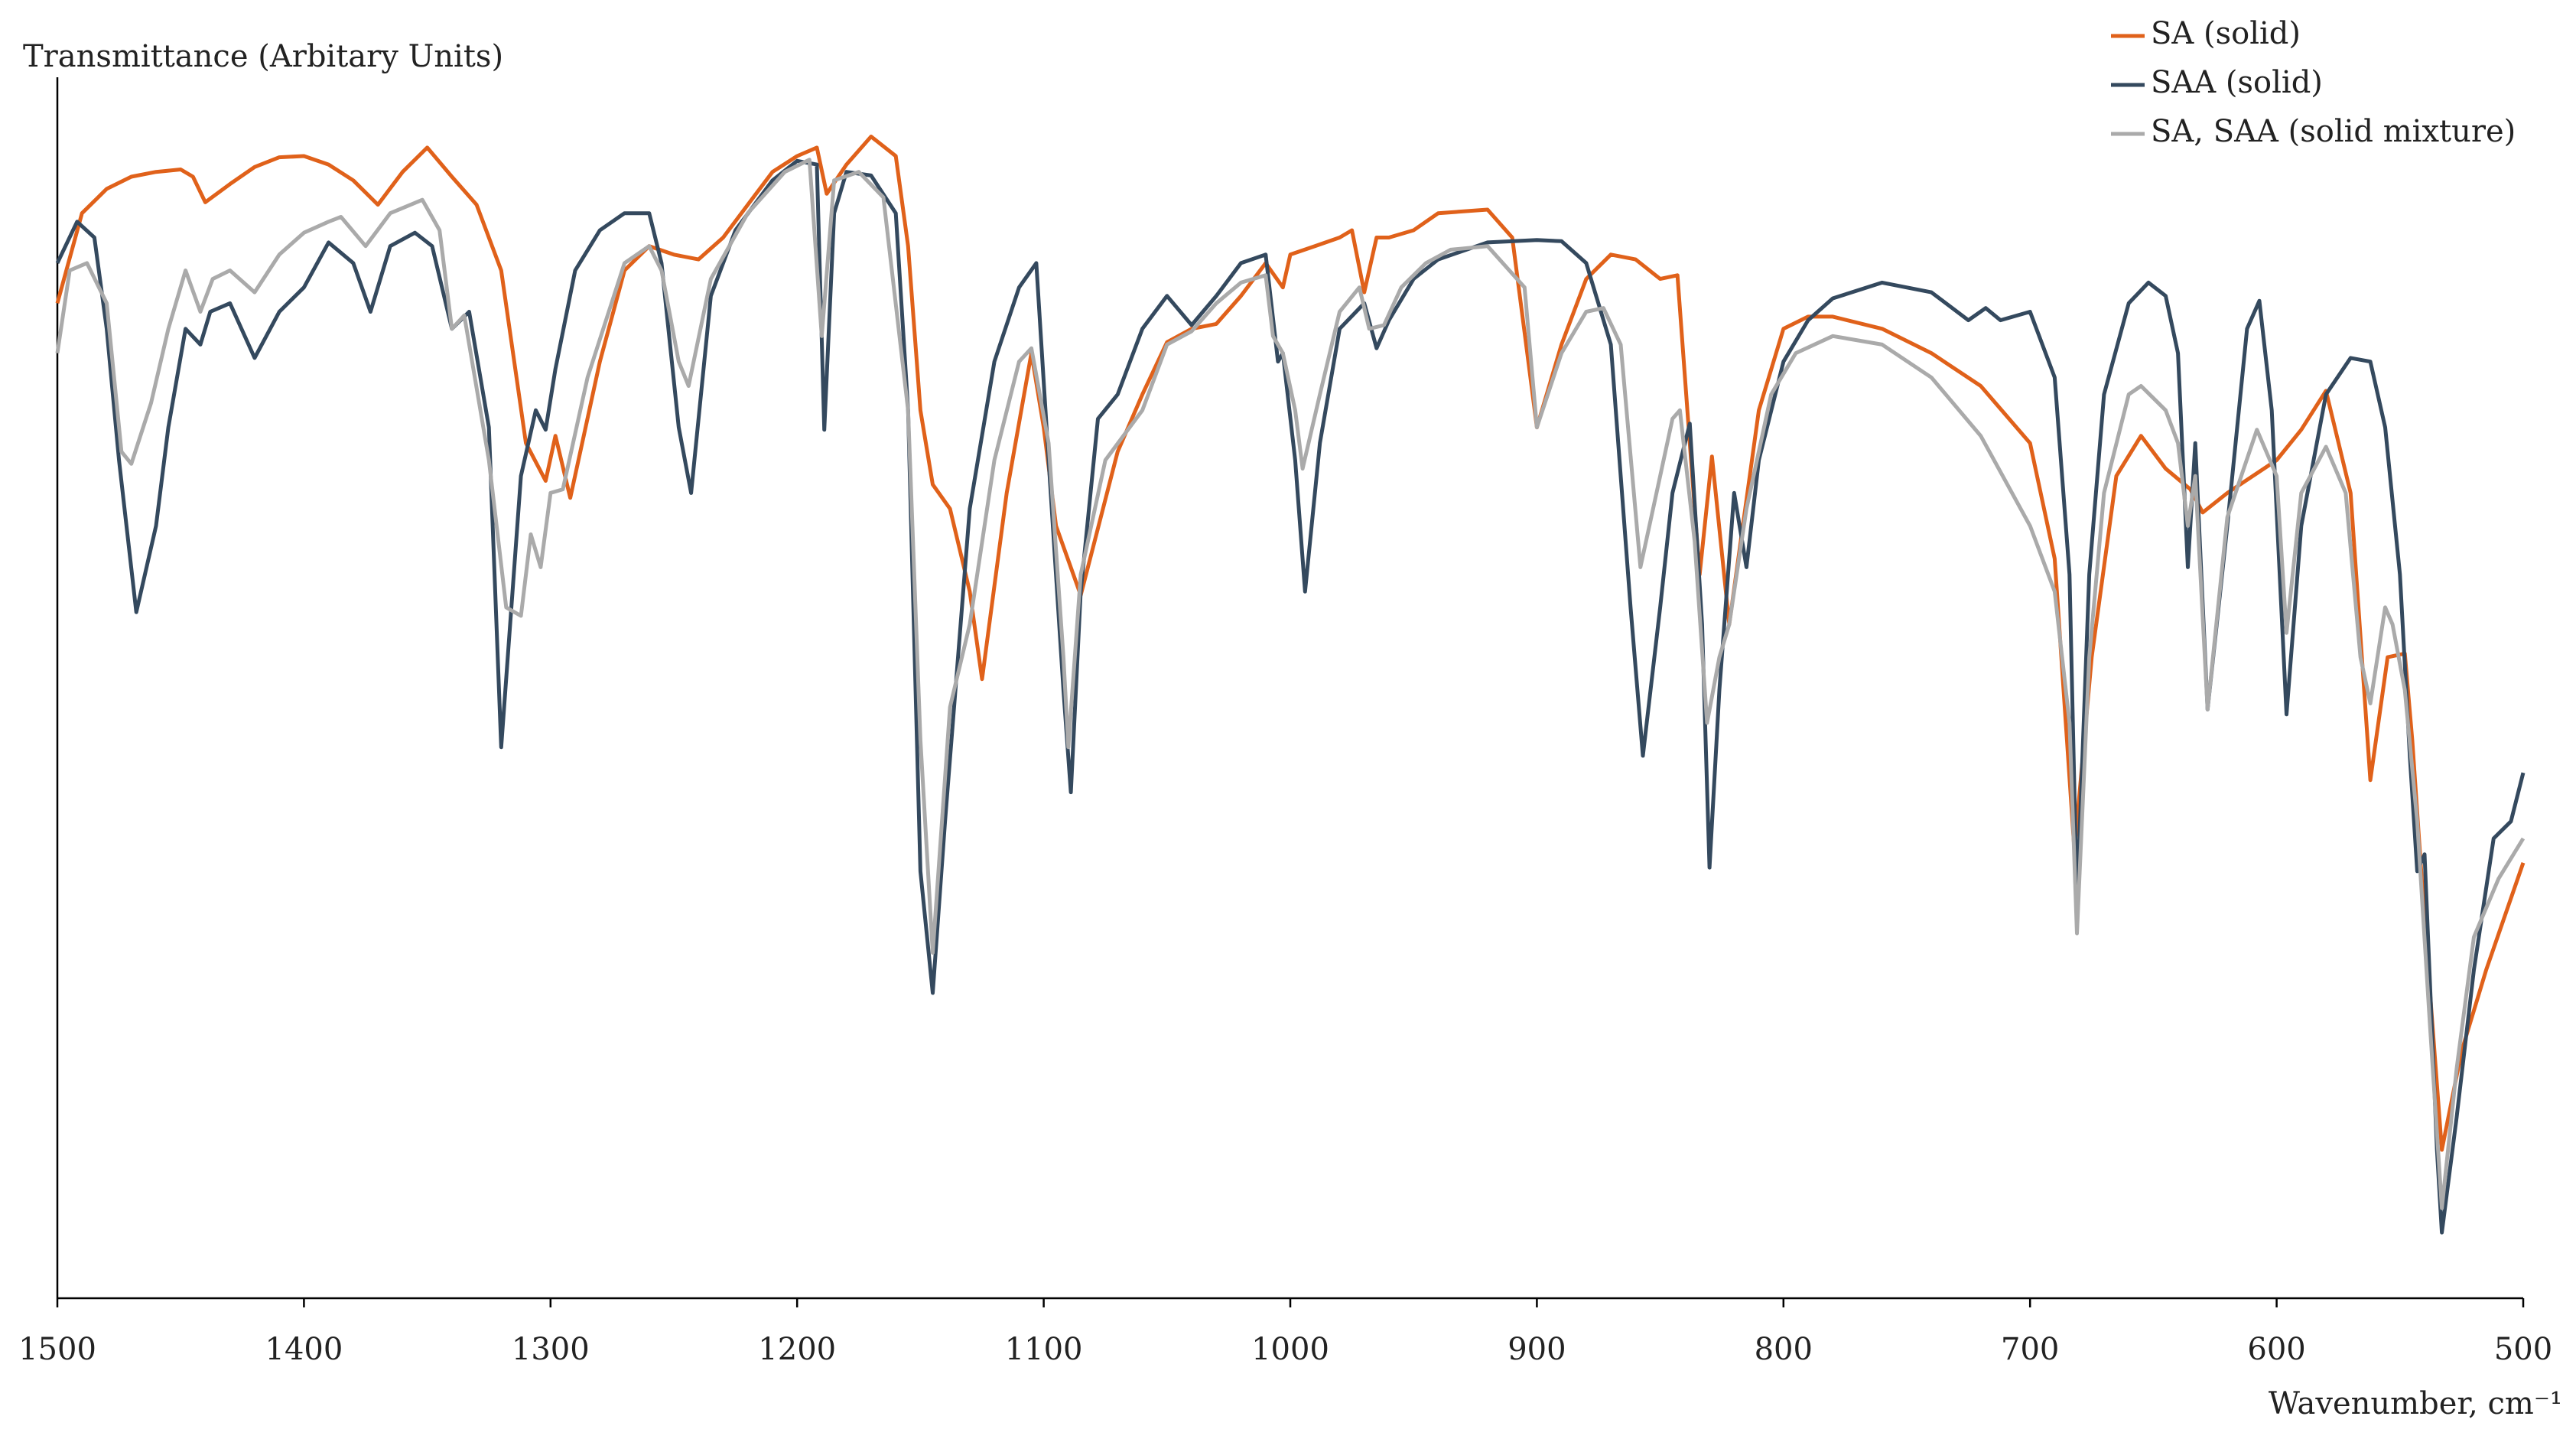 Image resolution: width=2576 pixels, height=1439 pixels. What do you see at coordinates (2030, 1349) in the screenshot?
I see `x-tick-label: 700` at bounding box center [2030, 1349].